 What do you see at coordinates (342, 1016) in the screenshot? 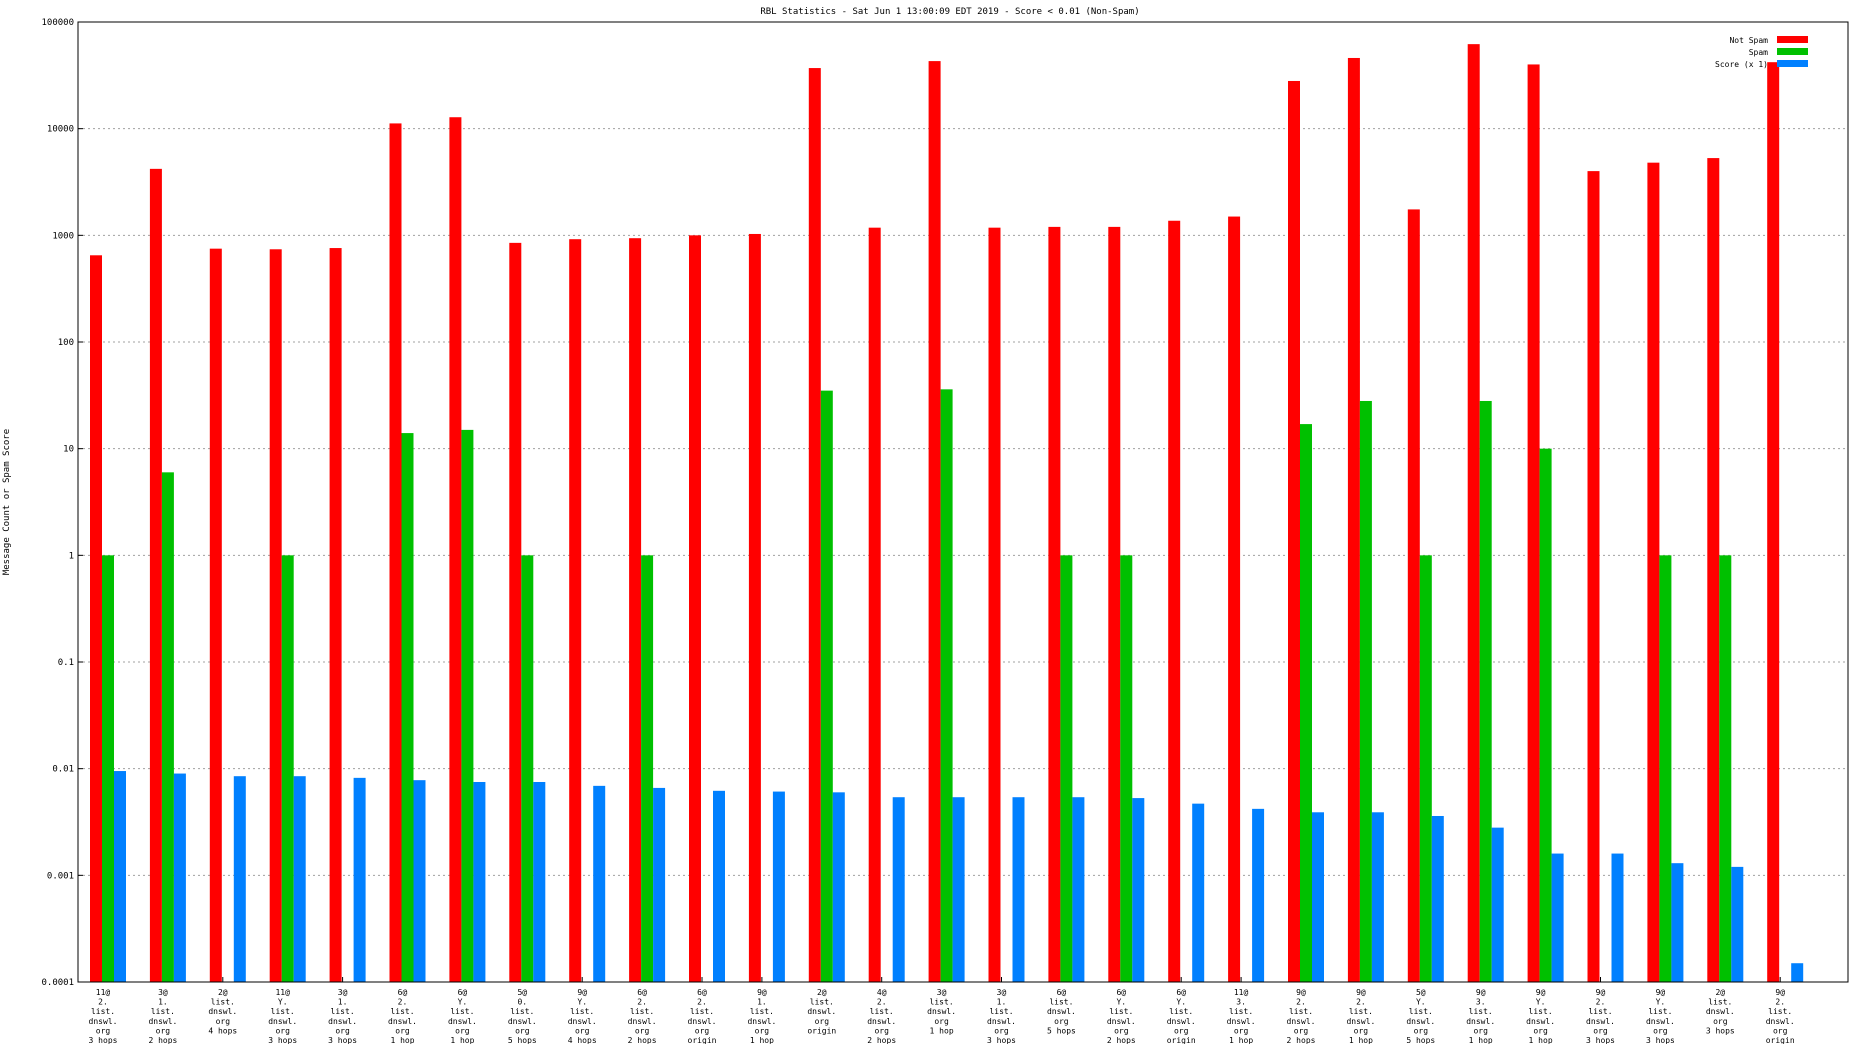
I see `category-label: 3@ 1. list. dnswl. org 3 hops` at bounding box center [342, 1016].